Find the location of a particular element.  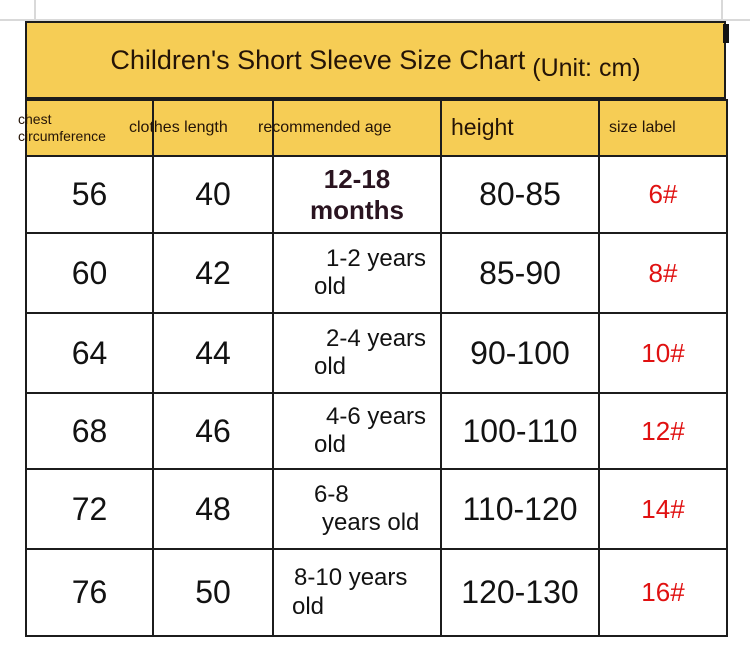

cell-height: 120-130 is located at coordinates (520, 592).